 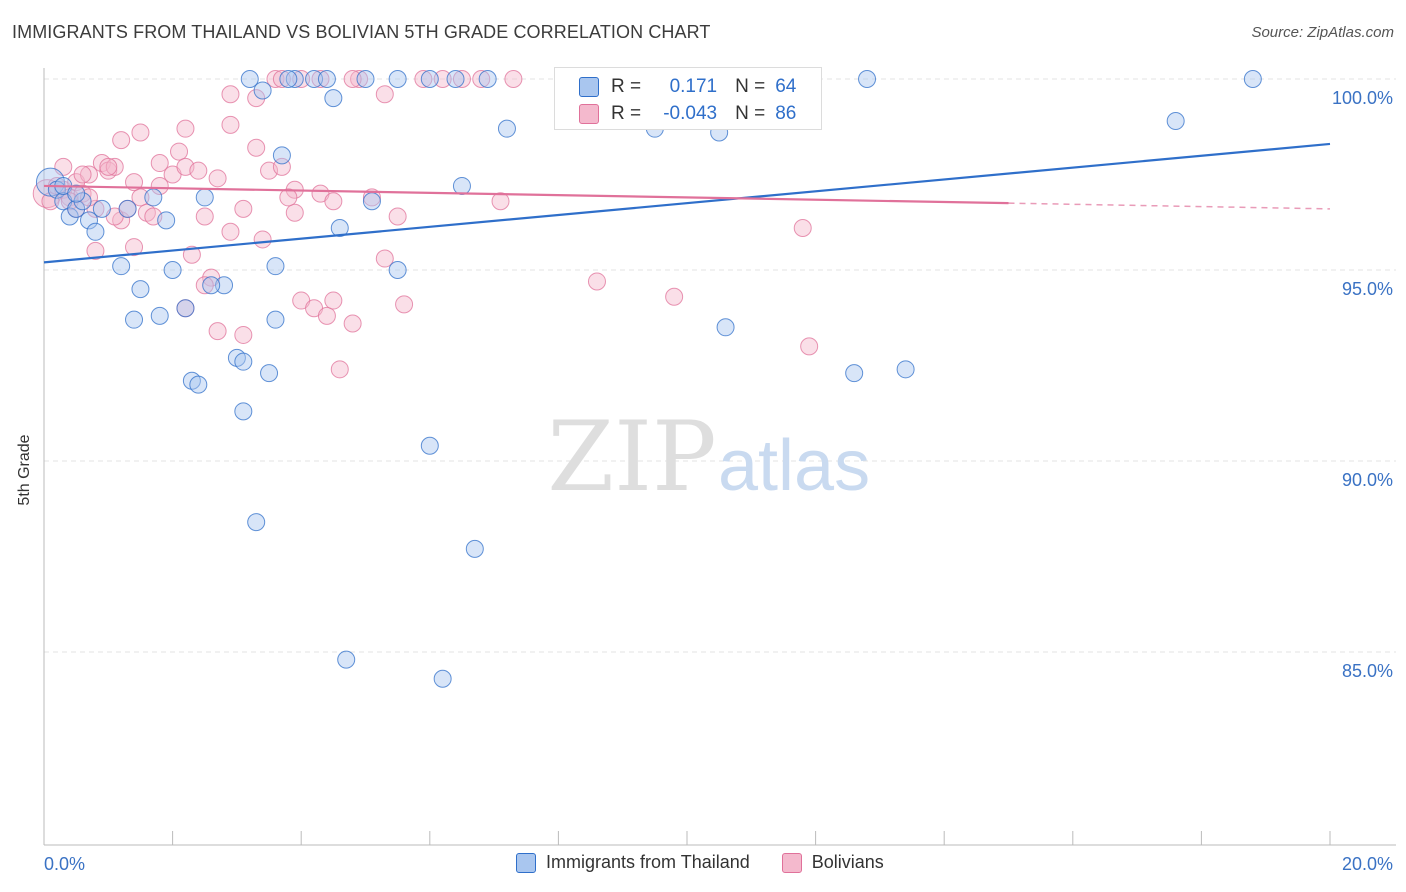 I want to click on watermark: ZIP atlas, so click(x=708, y=457).